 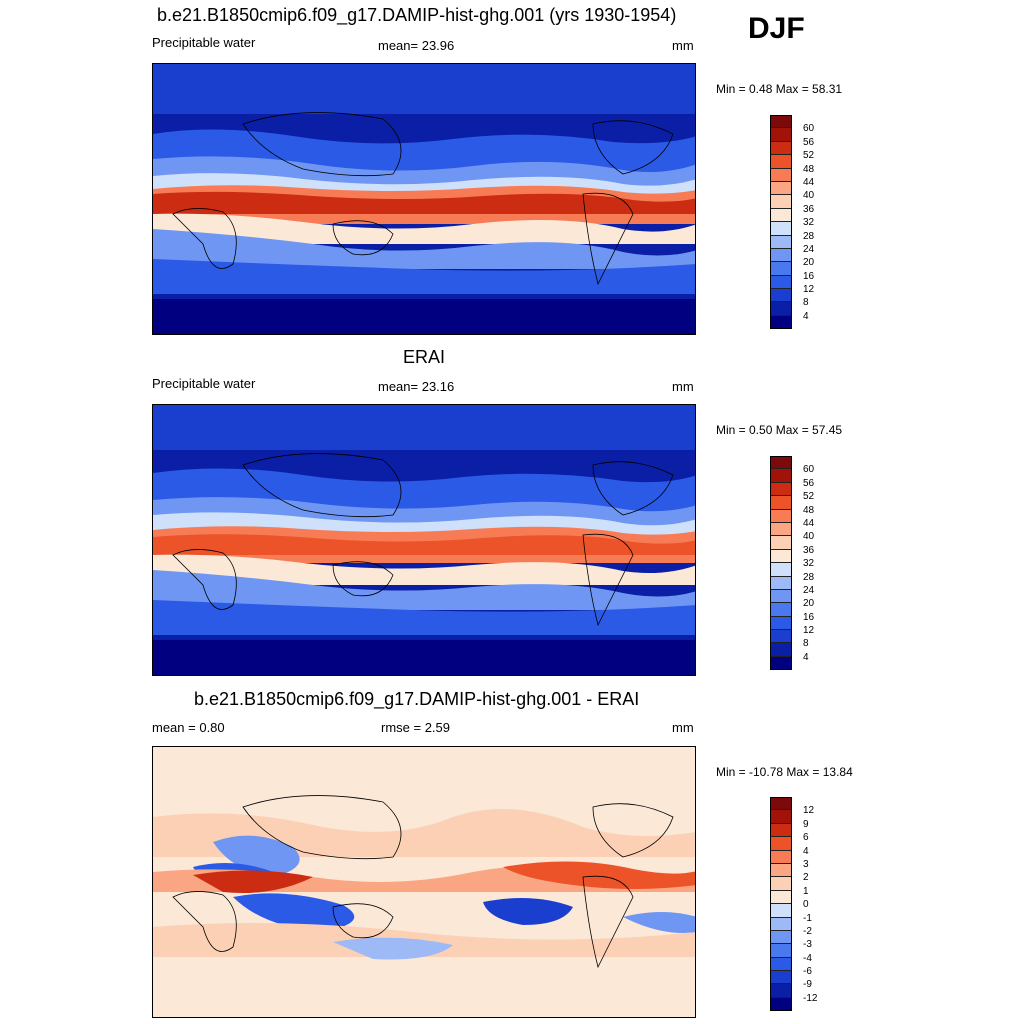 What do you see at coordinates (188, 727) in the screenshot?
I see `mean-label-diff: mean = 0.80` at bounding box center [188, 727].